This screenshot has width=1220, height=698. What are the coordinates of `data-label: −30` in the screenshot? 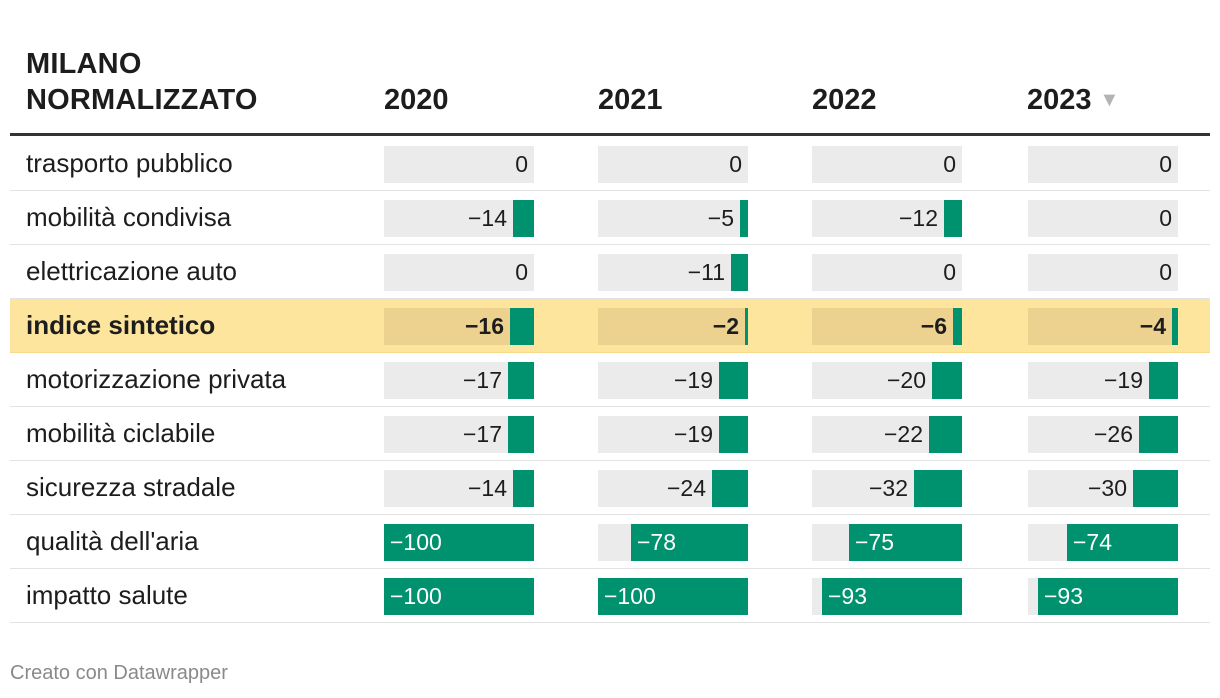 It's located at (1107, 488).